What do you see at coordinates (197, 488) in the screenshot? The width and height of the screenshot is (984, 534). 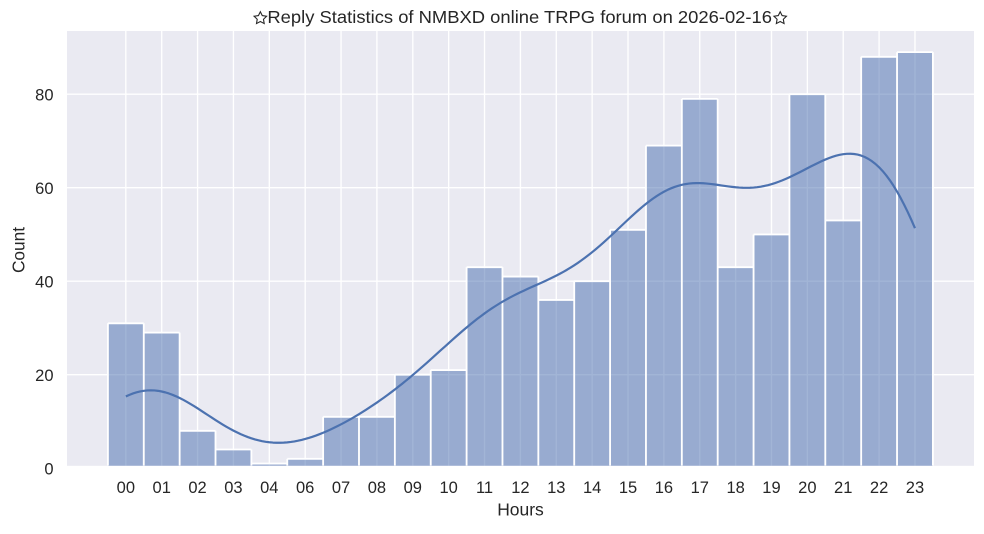 I see `svg-text: 02` at bounding box center [197, 488].